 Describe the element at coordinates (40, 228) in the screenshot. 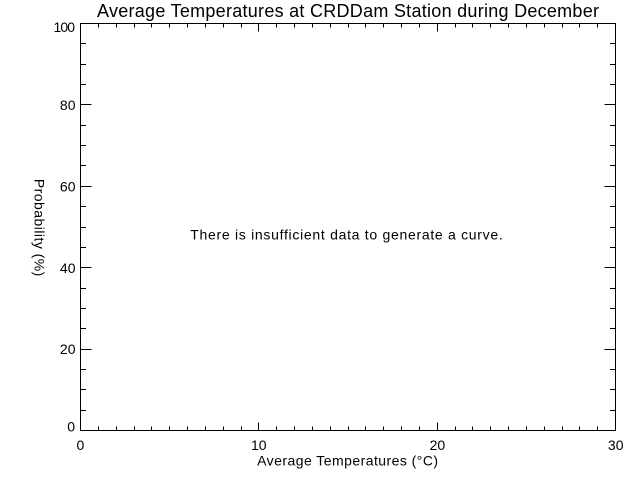

I see `svg-text: Probability (%)` at that location.